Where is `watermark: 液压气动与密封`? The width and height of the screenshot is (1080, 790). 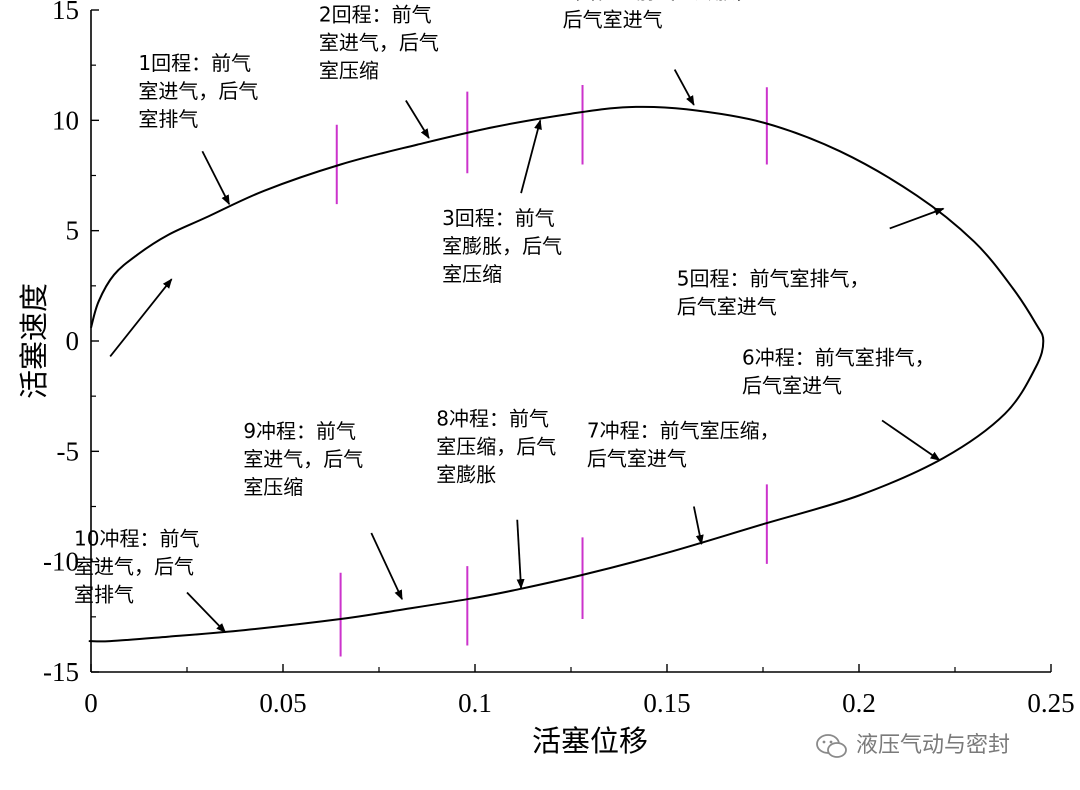
watermark: 液压气动与密封 is located at coordinates (913, 745).